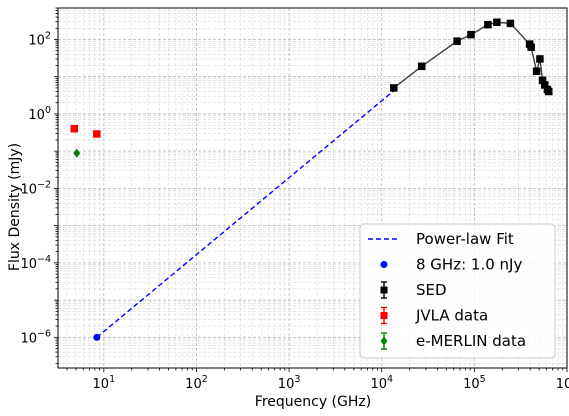 This screenshot has height=416, width=569. I want to click on x-tick-label: 10³, so click(289, 383).